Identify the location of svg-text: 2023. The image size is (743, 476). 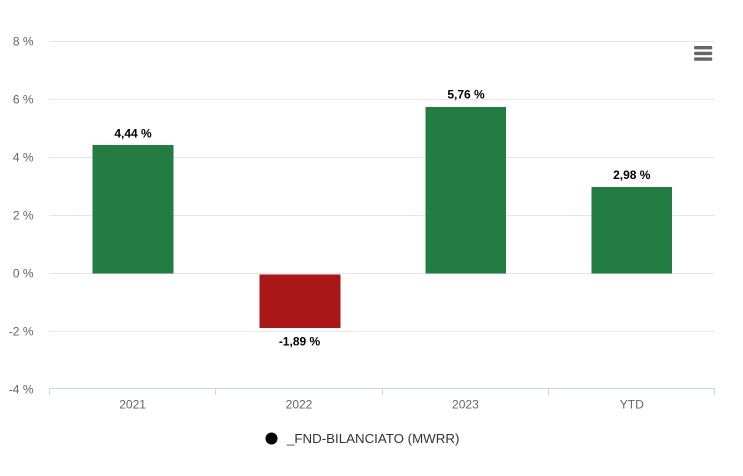
(465, 405).